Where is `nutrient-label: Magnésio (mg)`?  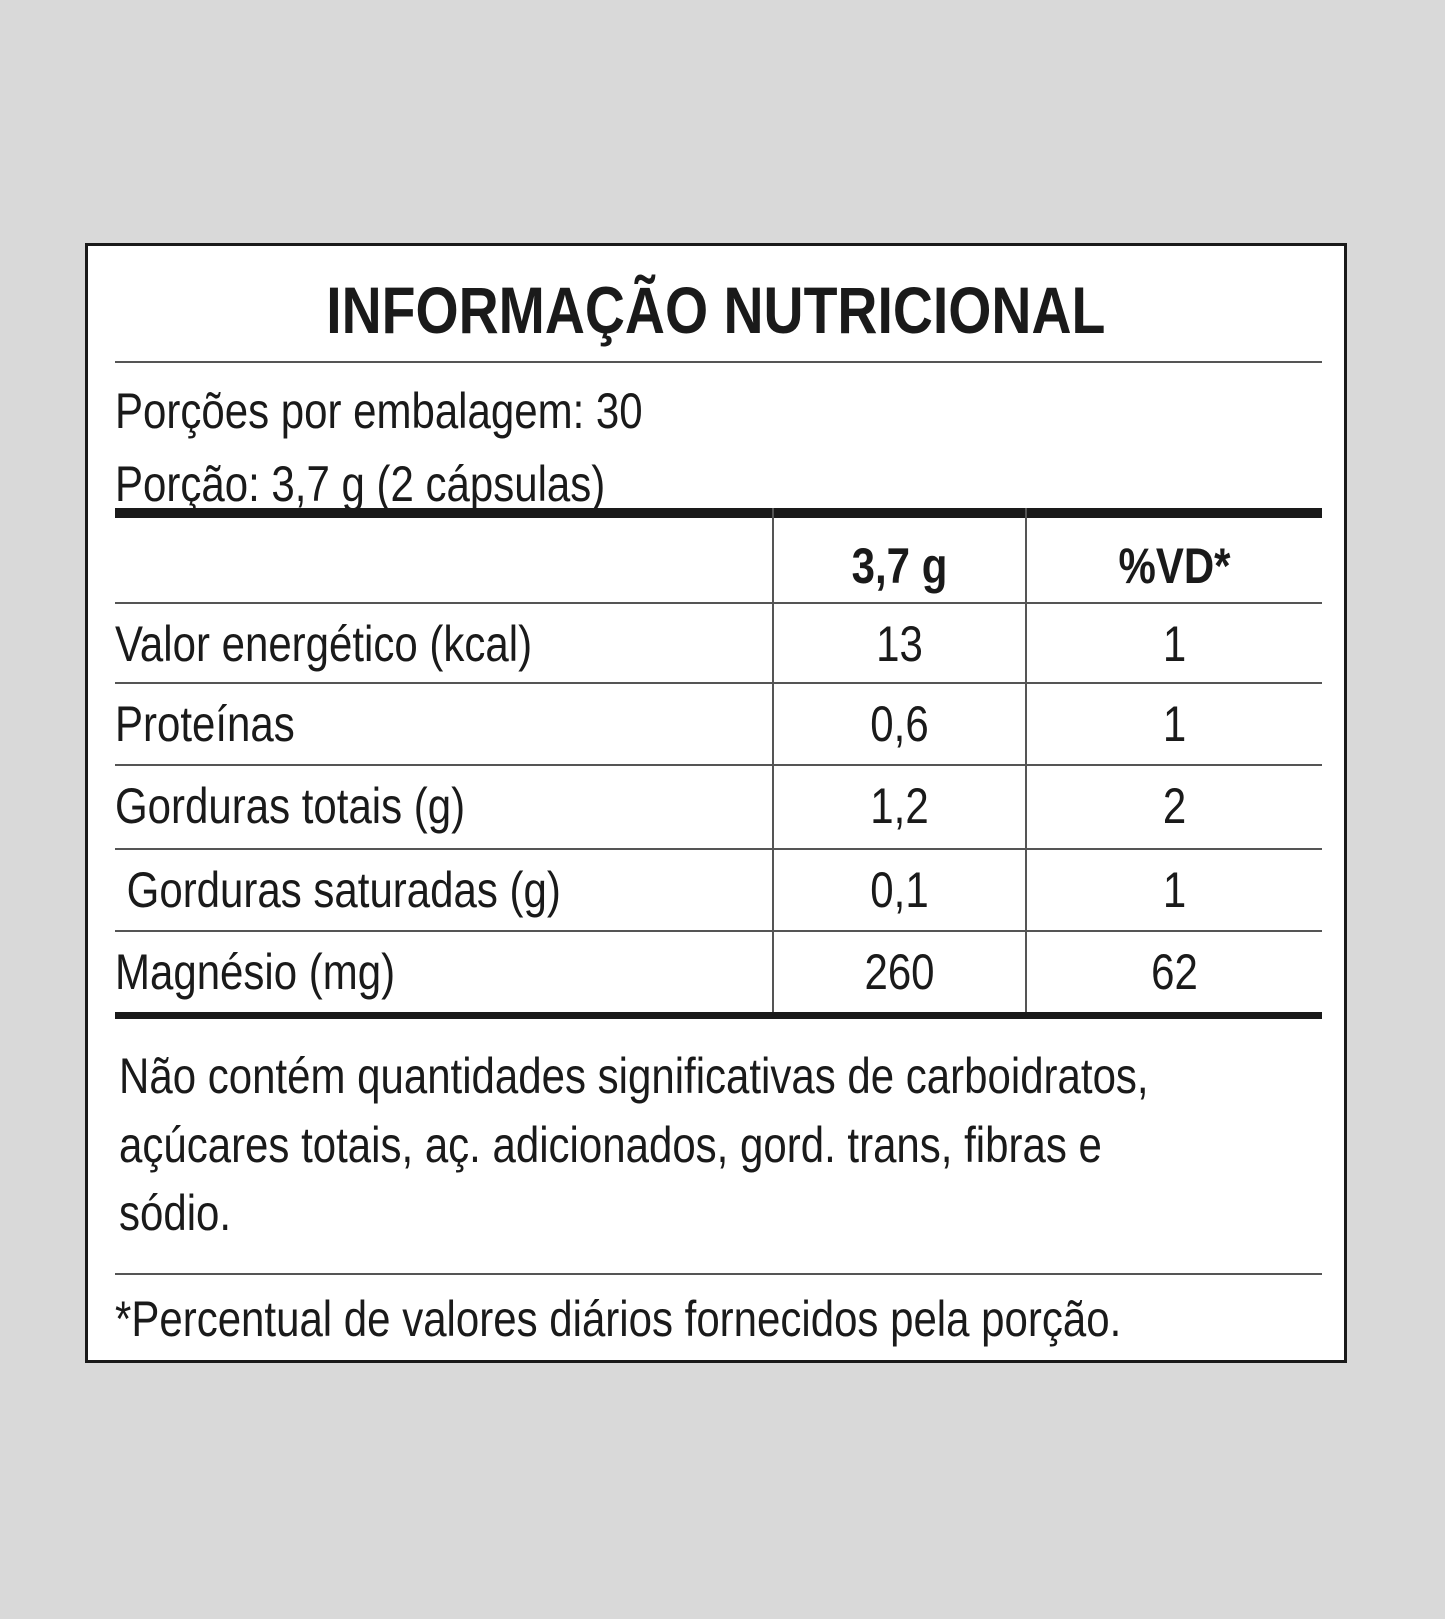
nutrient-label: Magnésio (mg) is located at coordinates (255, 972).